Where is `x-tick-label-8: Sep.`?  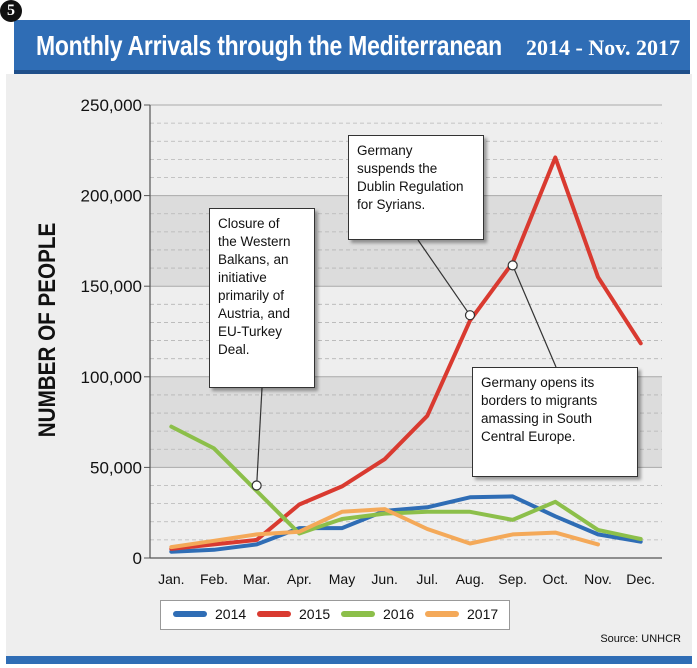
x-tick-label-8: Sep. is located at coordinates (512, 579).